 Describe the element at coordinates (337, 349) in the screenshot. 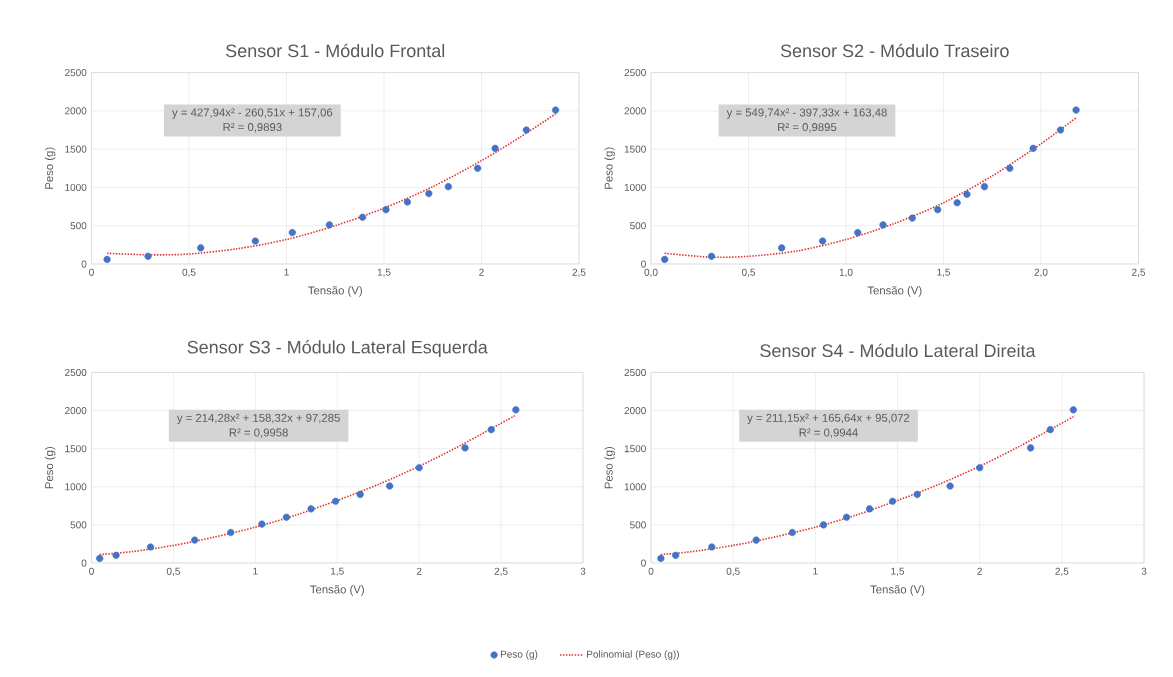

I see `chart-title: Sensor S3 - Módulo Lateral Esquerda` at that location.